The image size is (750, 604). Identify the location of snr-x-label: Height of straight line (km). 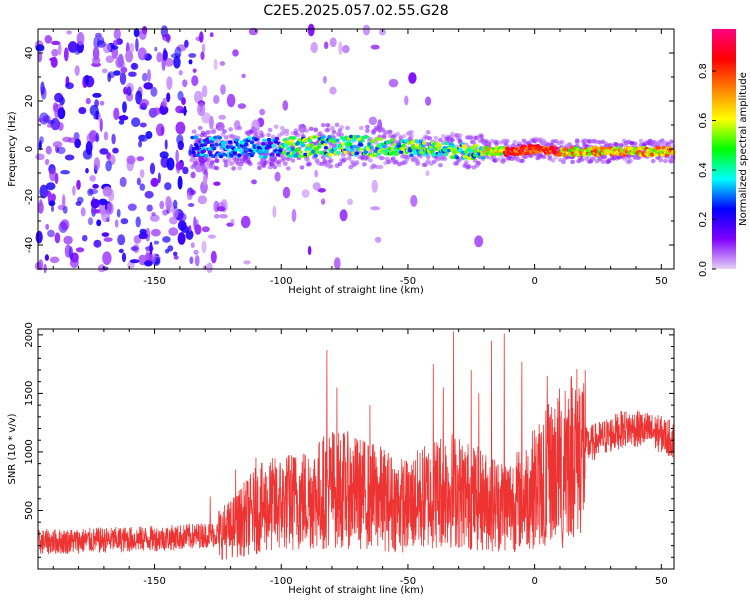
(356, 590).